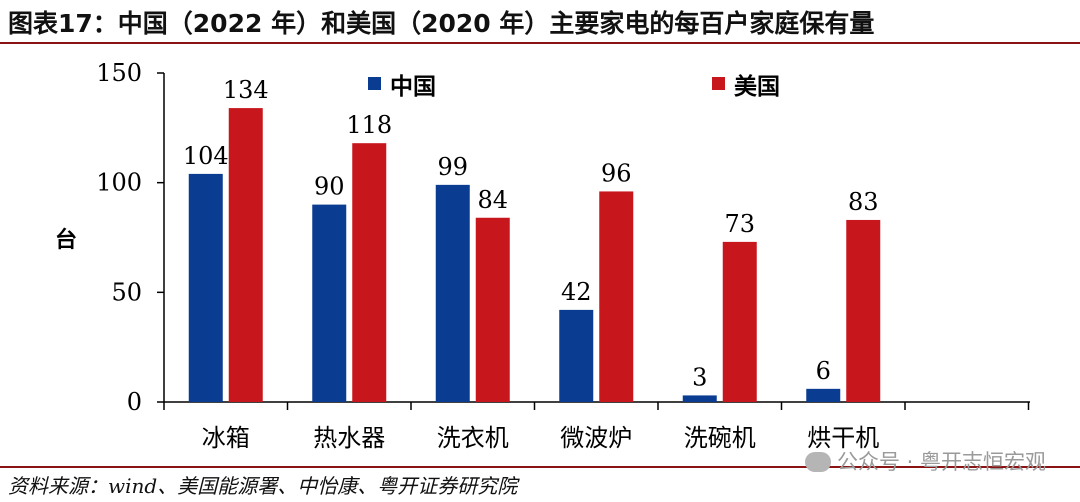 The width and height of the screenshot is (1080, 502). I want to click on y-axis-label: 台, so click(66, 240).